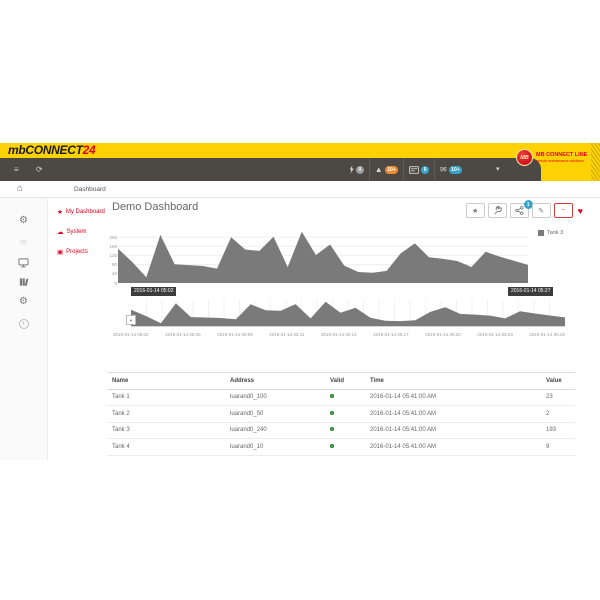  I want to click on top-navbar: ≡ ⟳ 0 ▲ 10+ 0 ✉ 10+ ▾, so click(270, 169).